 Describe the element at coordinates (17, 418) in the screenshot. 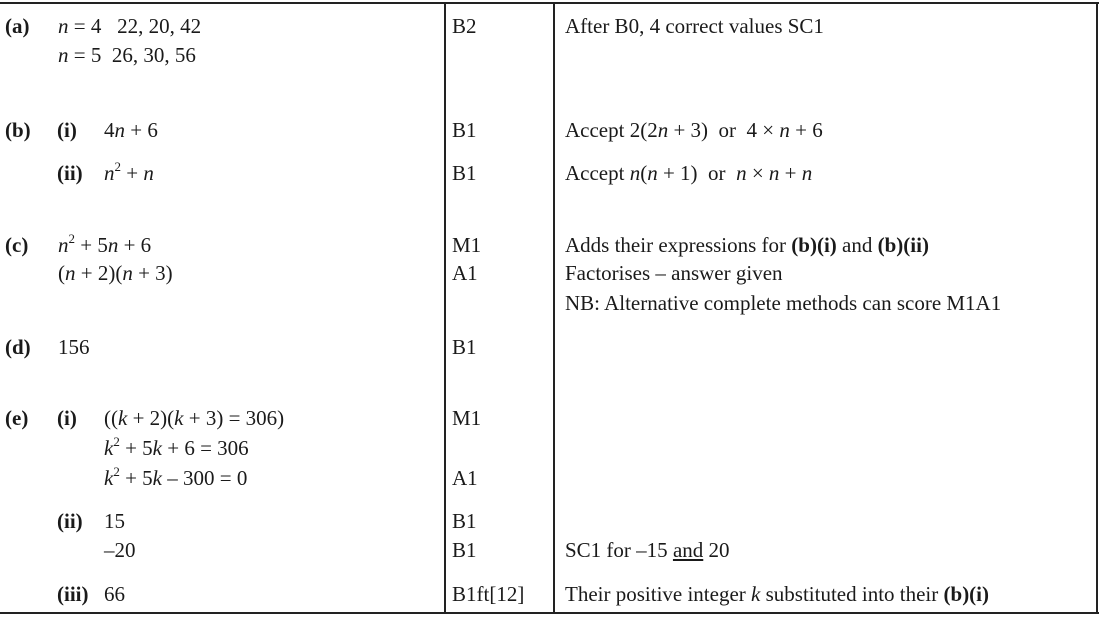

I see `part-e-label: (e)` at that location.